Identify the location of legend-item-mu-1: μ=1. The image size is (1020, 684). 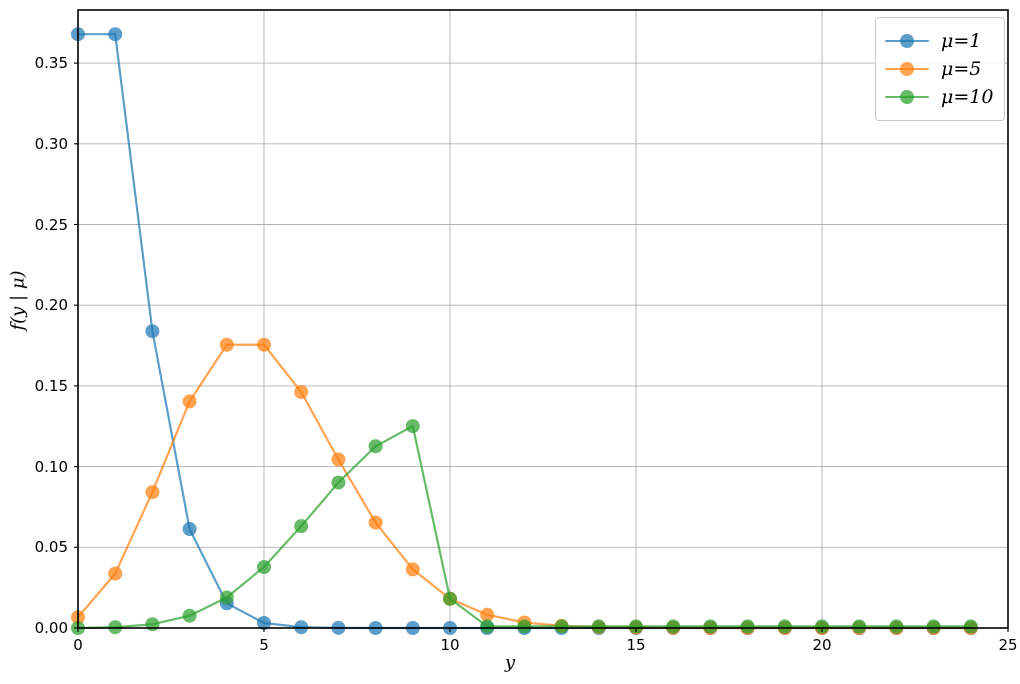
(939, 41).